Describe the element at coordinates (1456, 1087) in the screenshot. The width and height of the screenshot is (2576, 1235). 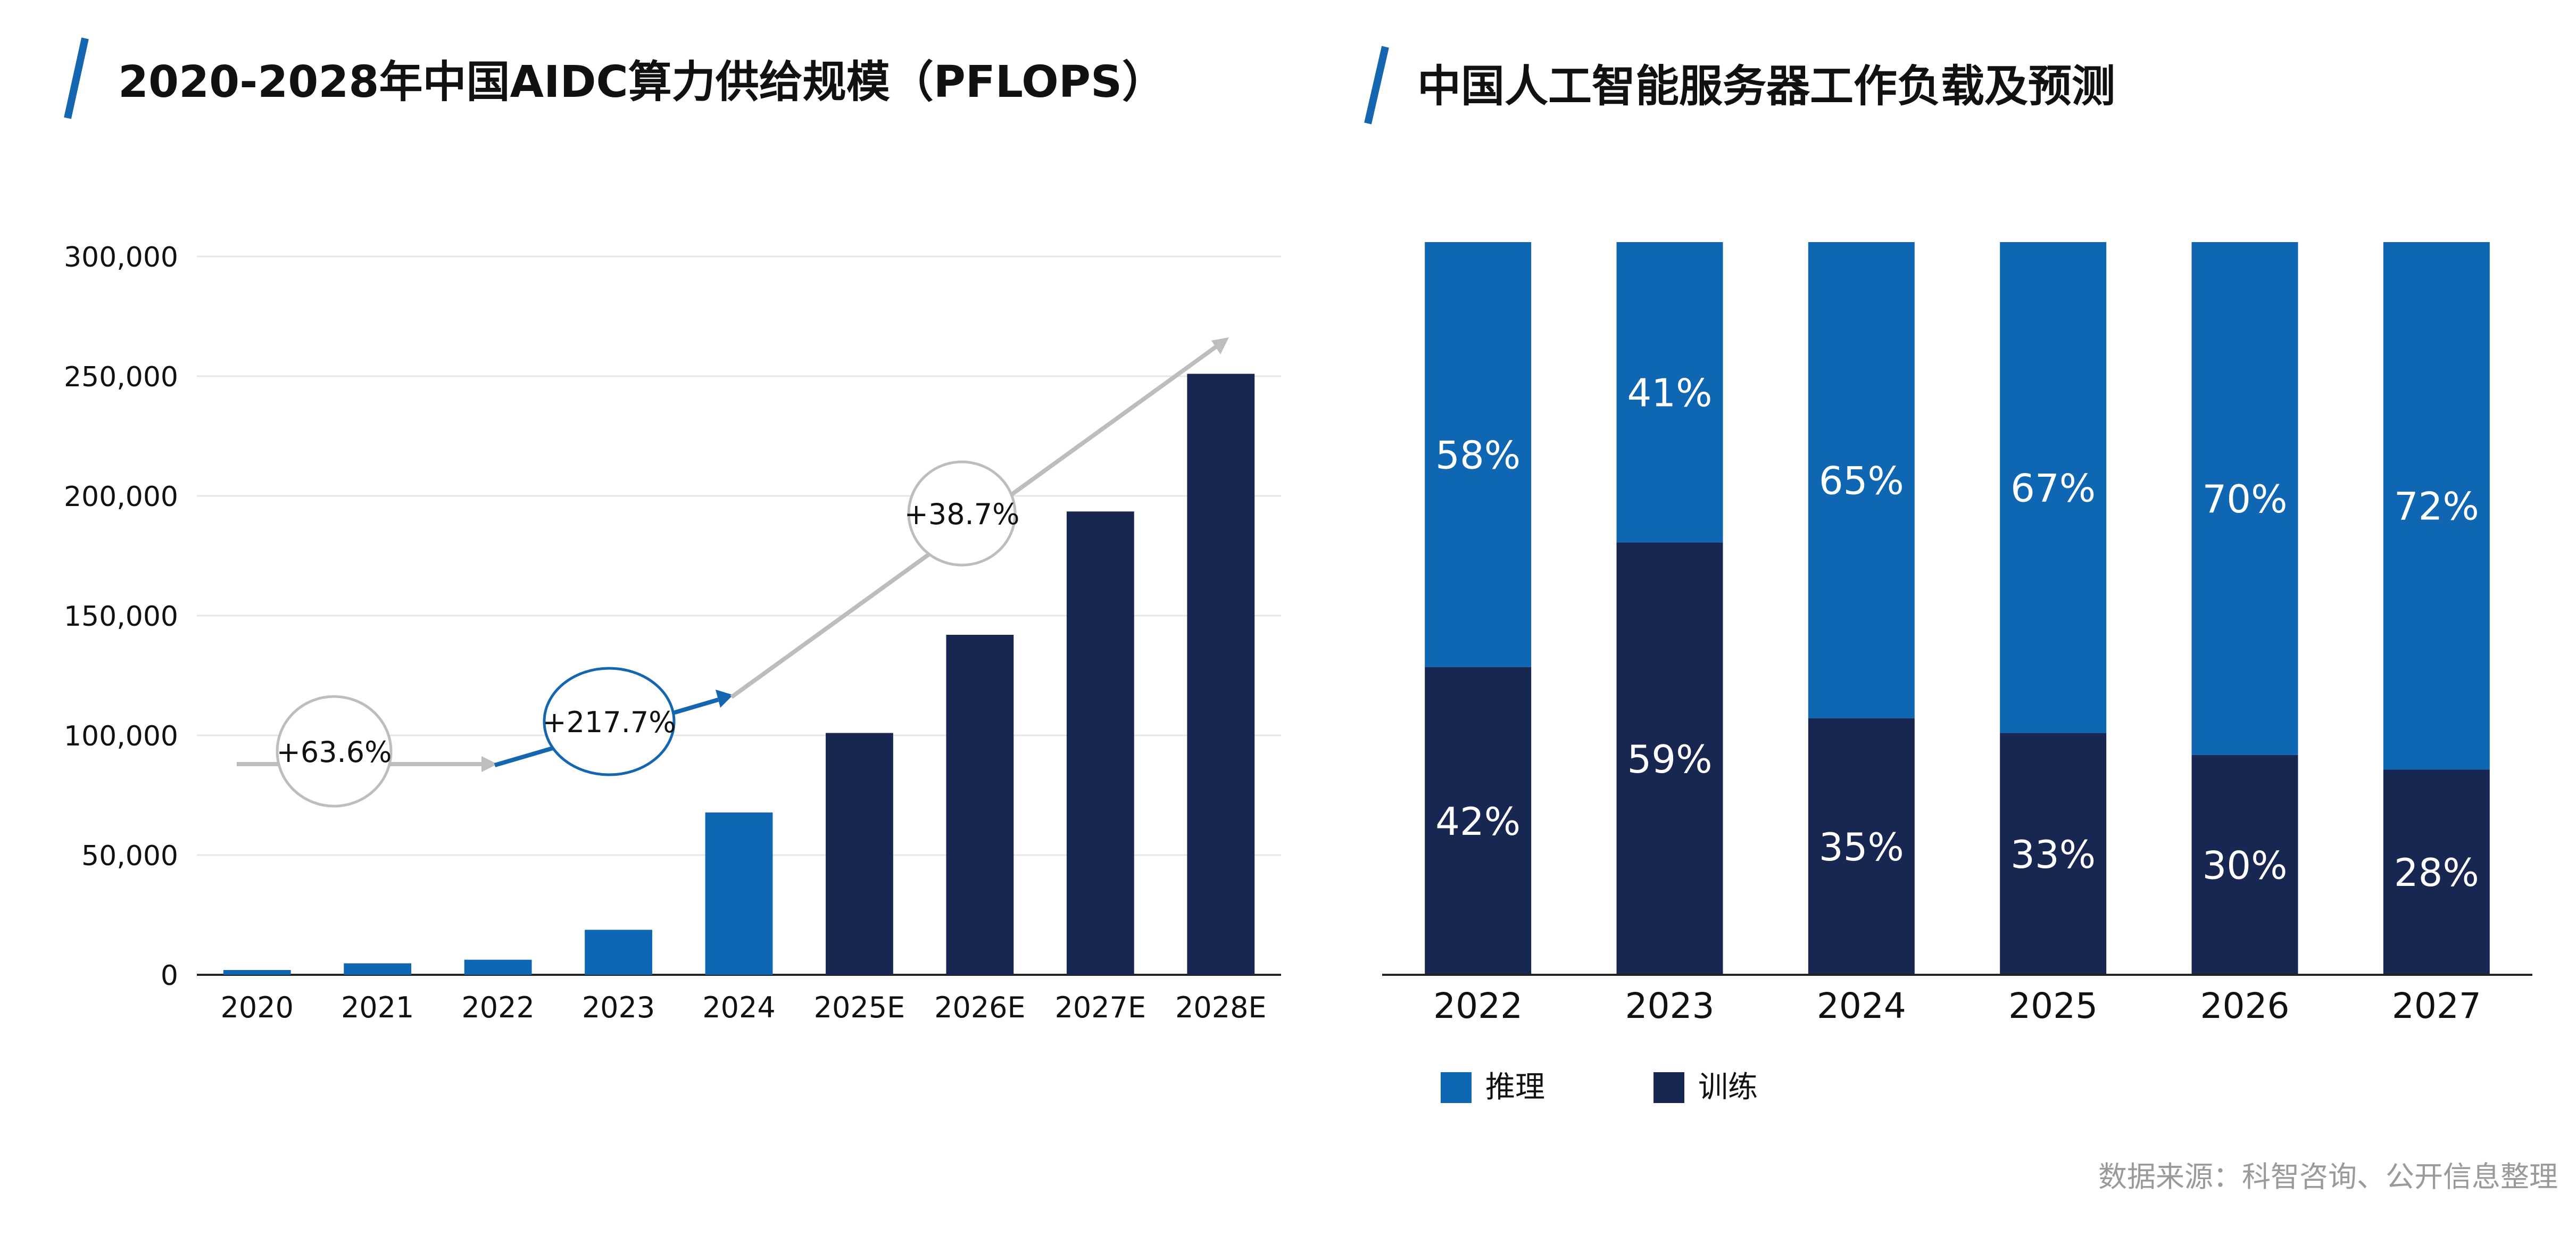
I see `legend-swatch-inference` at that location.